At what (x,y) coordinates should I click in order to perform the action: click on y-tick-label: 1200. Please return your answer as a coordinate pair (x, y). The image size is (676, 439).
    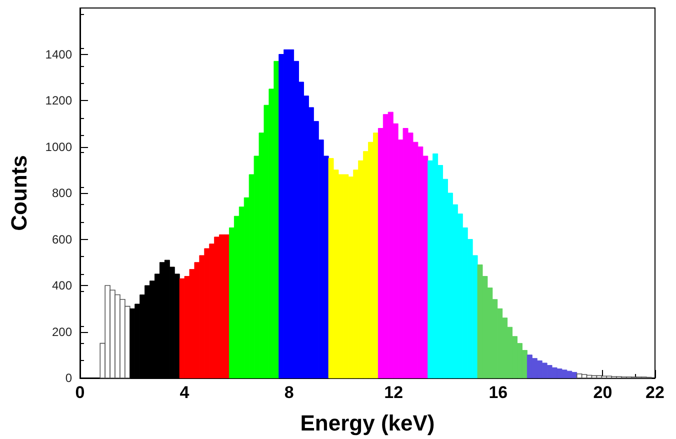
    Looking at the image, I should click on (58, 101).